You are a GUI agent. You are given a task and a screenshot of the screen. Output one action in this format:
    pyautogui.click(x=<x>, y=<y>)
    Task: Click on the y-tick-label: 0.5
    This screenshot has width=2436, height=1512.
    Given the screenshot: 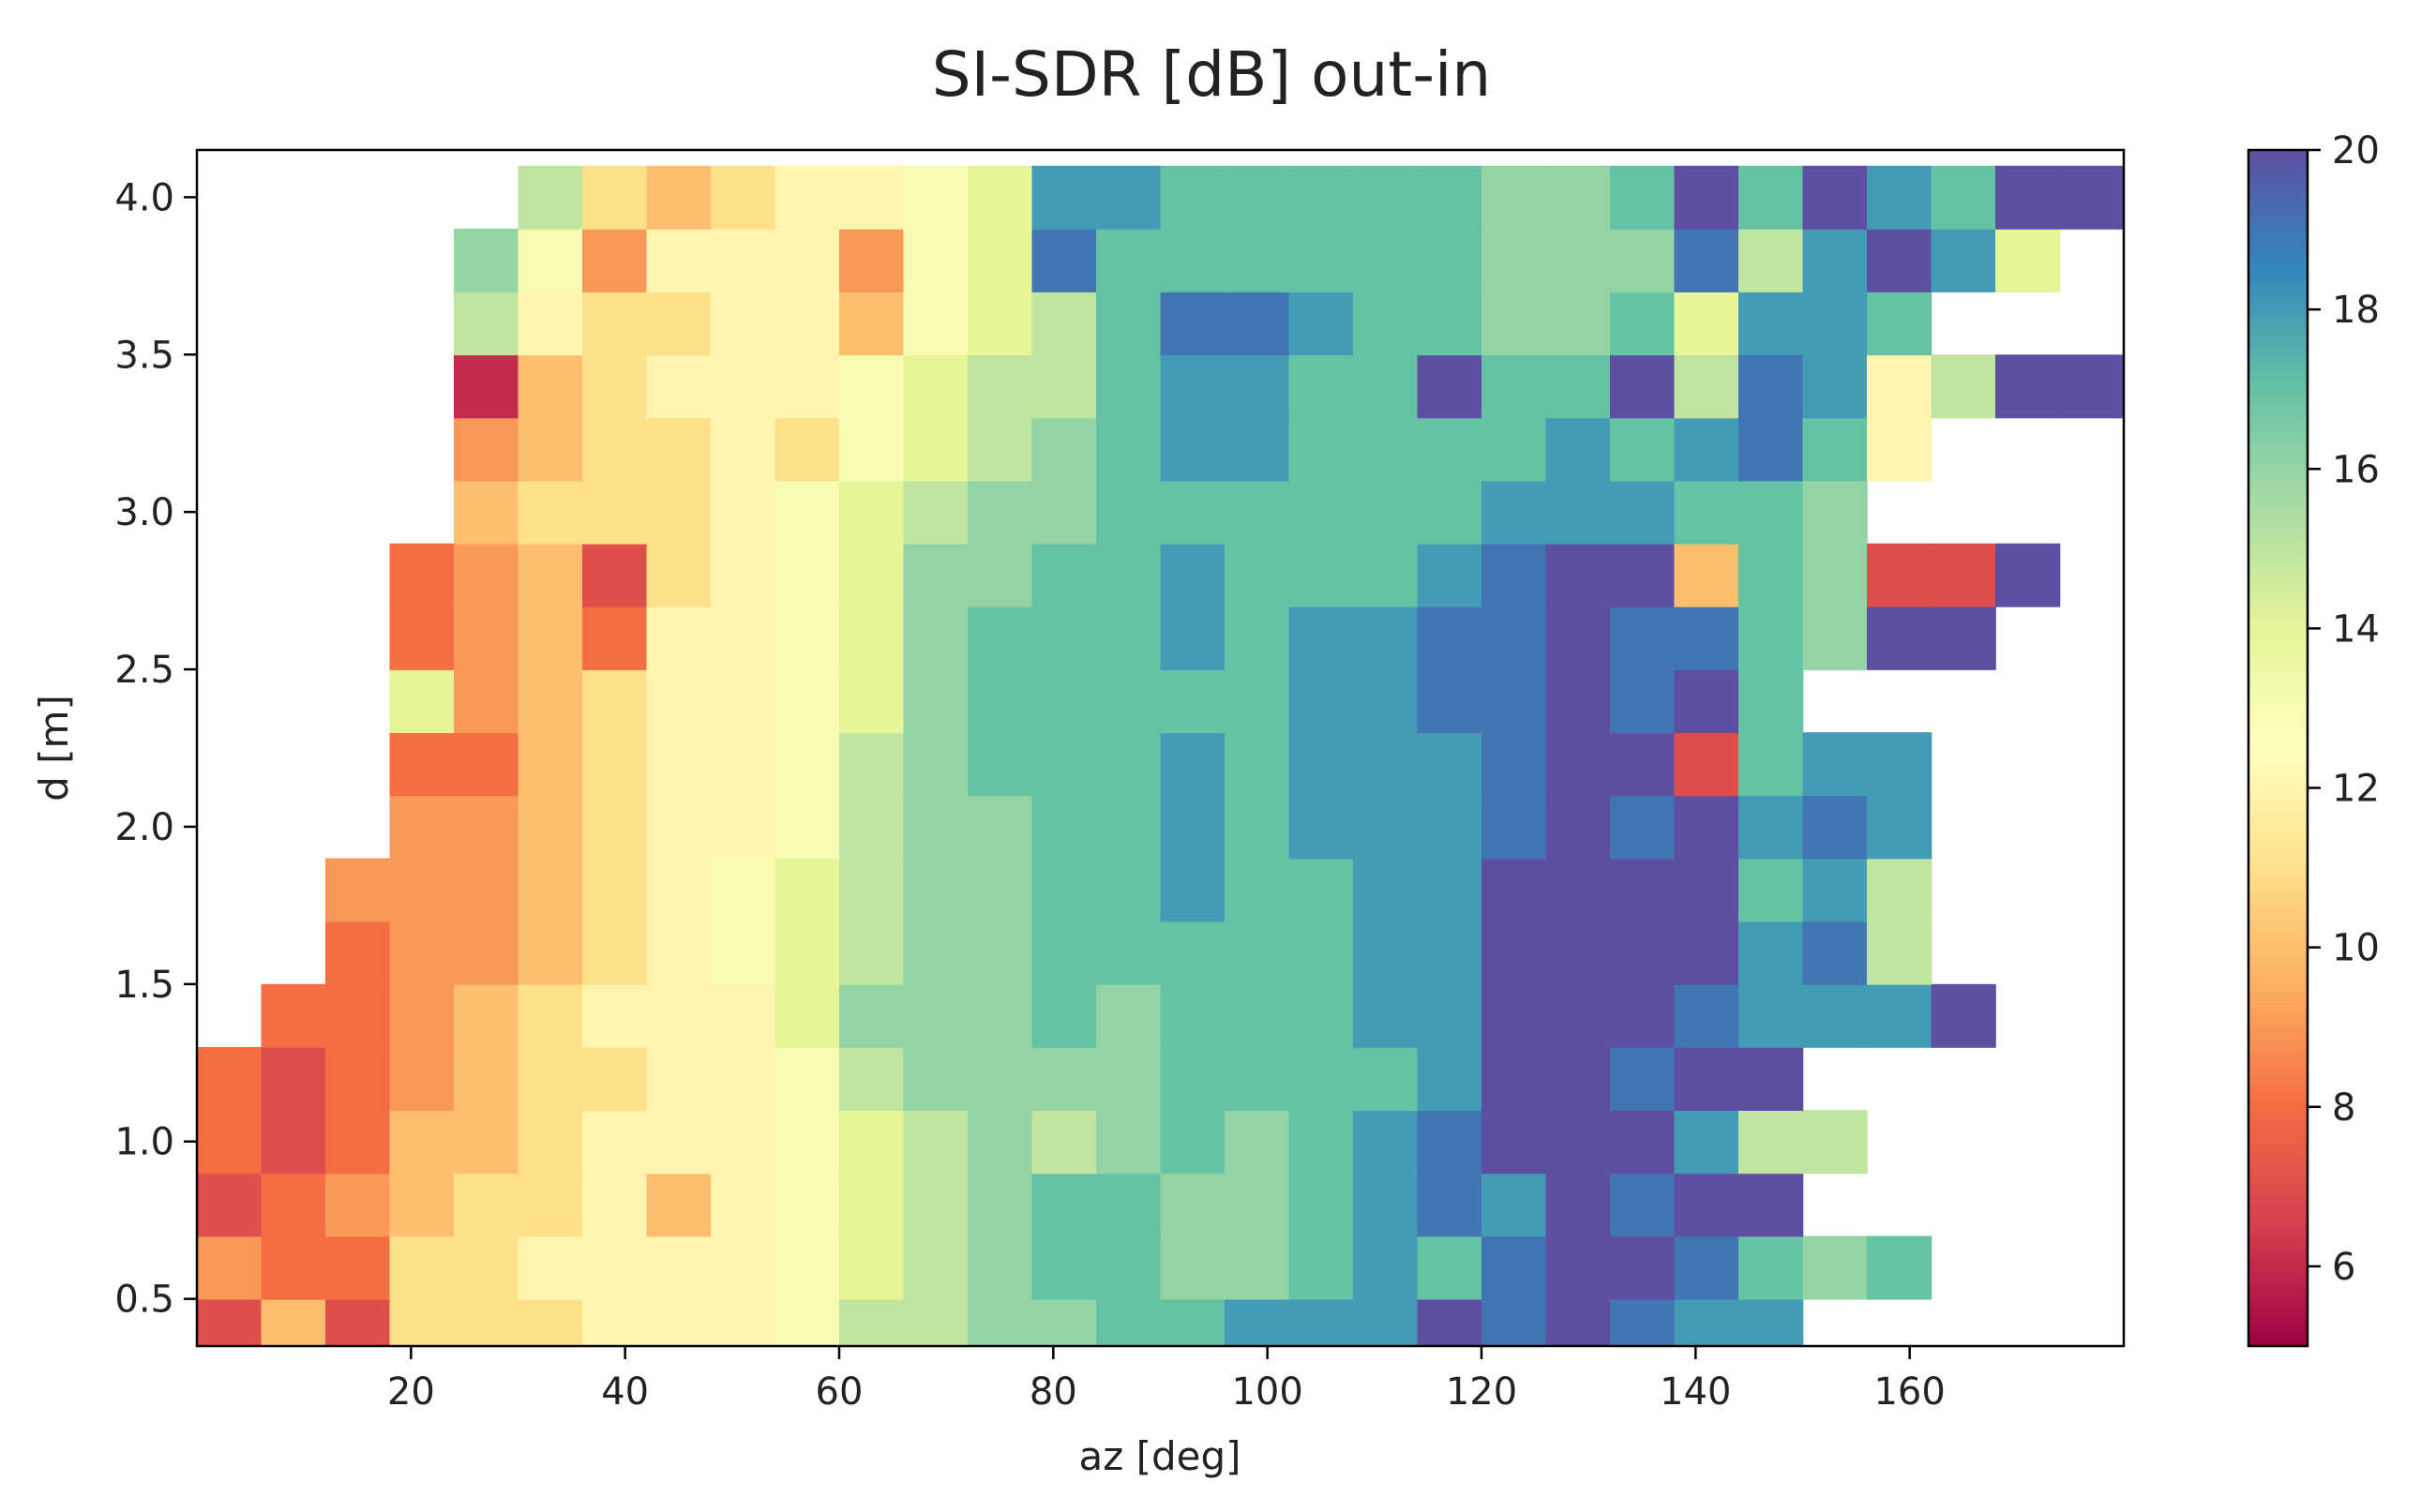 What is the action you would take?
    pyautogui.click(x=144, y=1300)
    